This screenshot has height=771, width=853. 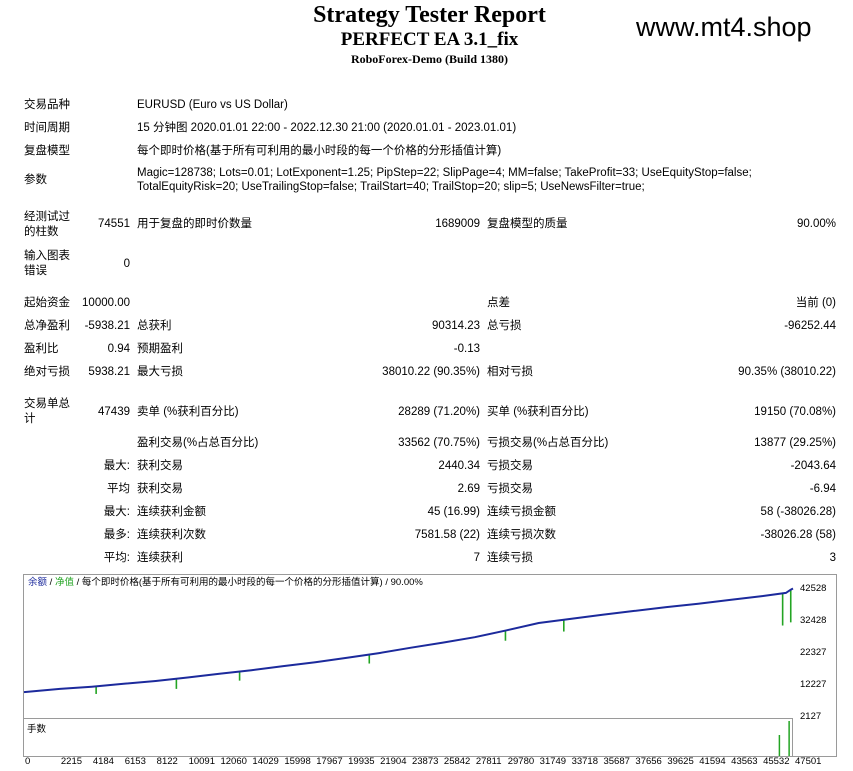 What do you see at coordinates (47, 303) in the screenshot?
I see `initial-deposit-label: 起始资金` at bounding box center [47, 303].